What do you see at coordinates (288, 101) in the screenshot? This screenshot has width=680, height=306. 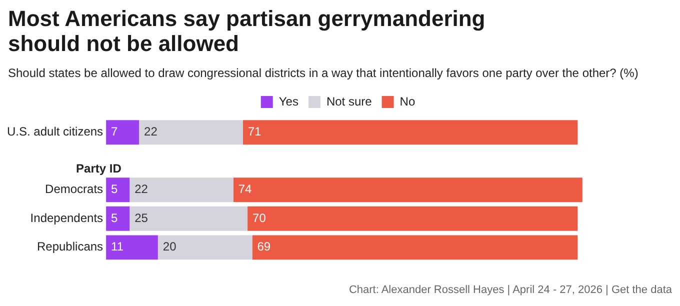 I see `legend-label: Yes` at bounding box center [288, 101].